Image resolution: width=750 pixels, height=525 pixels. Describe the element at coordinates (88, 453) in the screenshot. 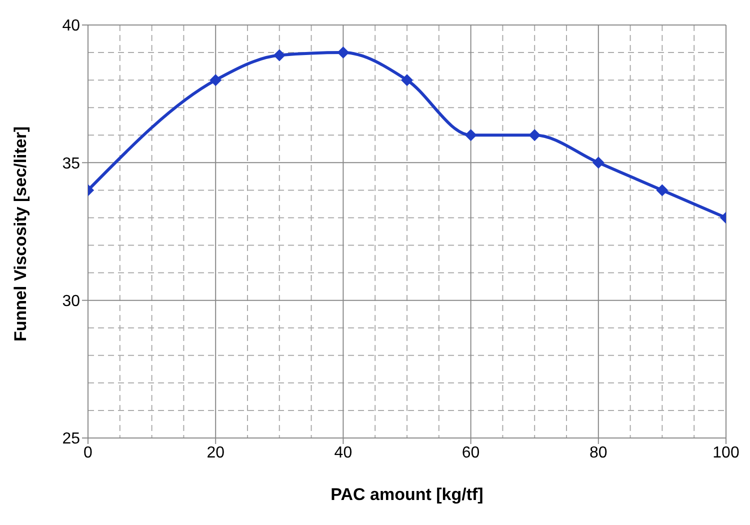

I see `x-tick-label: 0` at that location.